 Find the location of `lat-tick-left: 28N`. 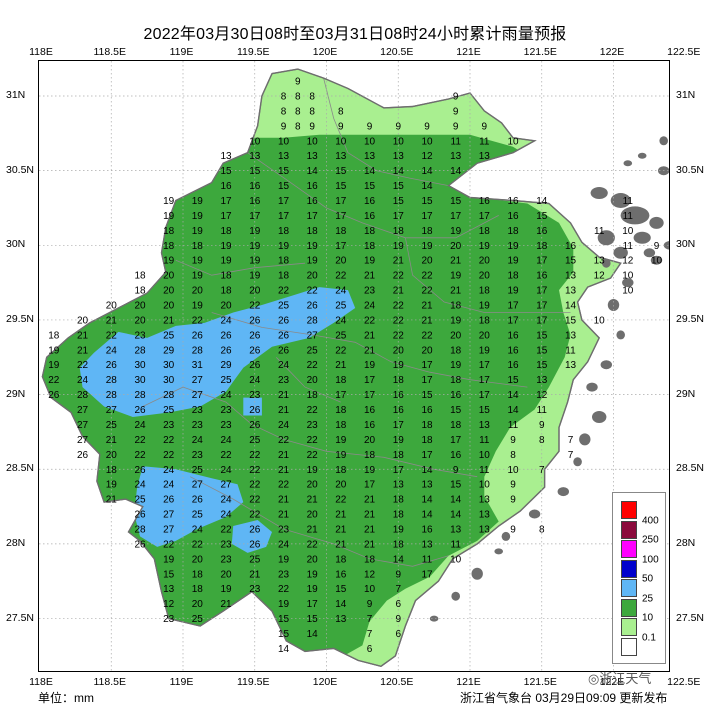

lat-tick-left: 28N is located at coordinates (16, 542).